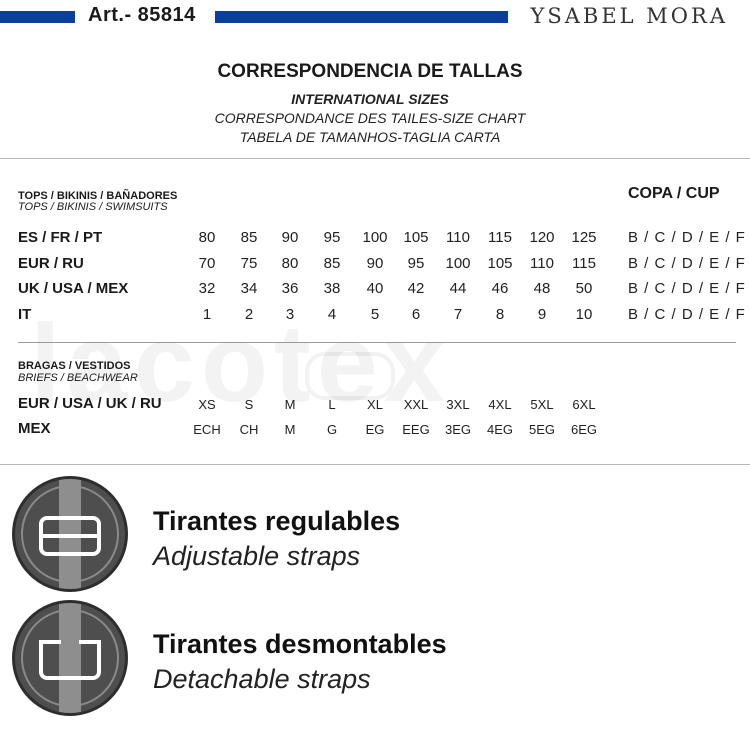 The height and width of the screenshot is (750, 750). Describe the element at coordinates (249, 288) in the screenshot. I see `tops-size-cell: 34` at that location.